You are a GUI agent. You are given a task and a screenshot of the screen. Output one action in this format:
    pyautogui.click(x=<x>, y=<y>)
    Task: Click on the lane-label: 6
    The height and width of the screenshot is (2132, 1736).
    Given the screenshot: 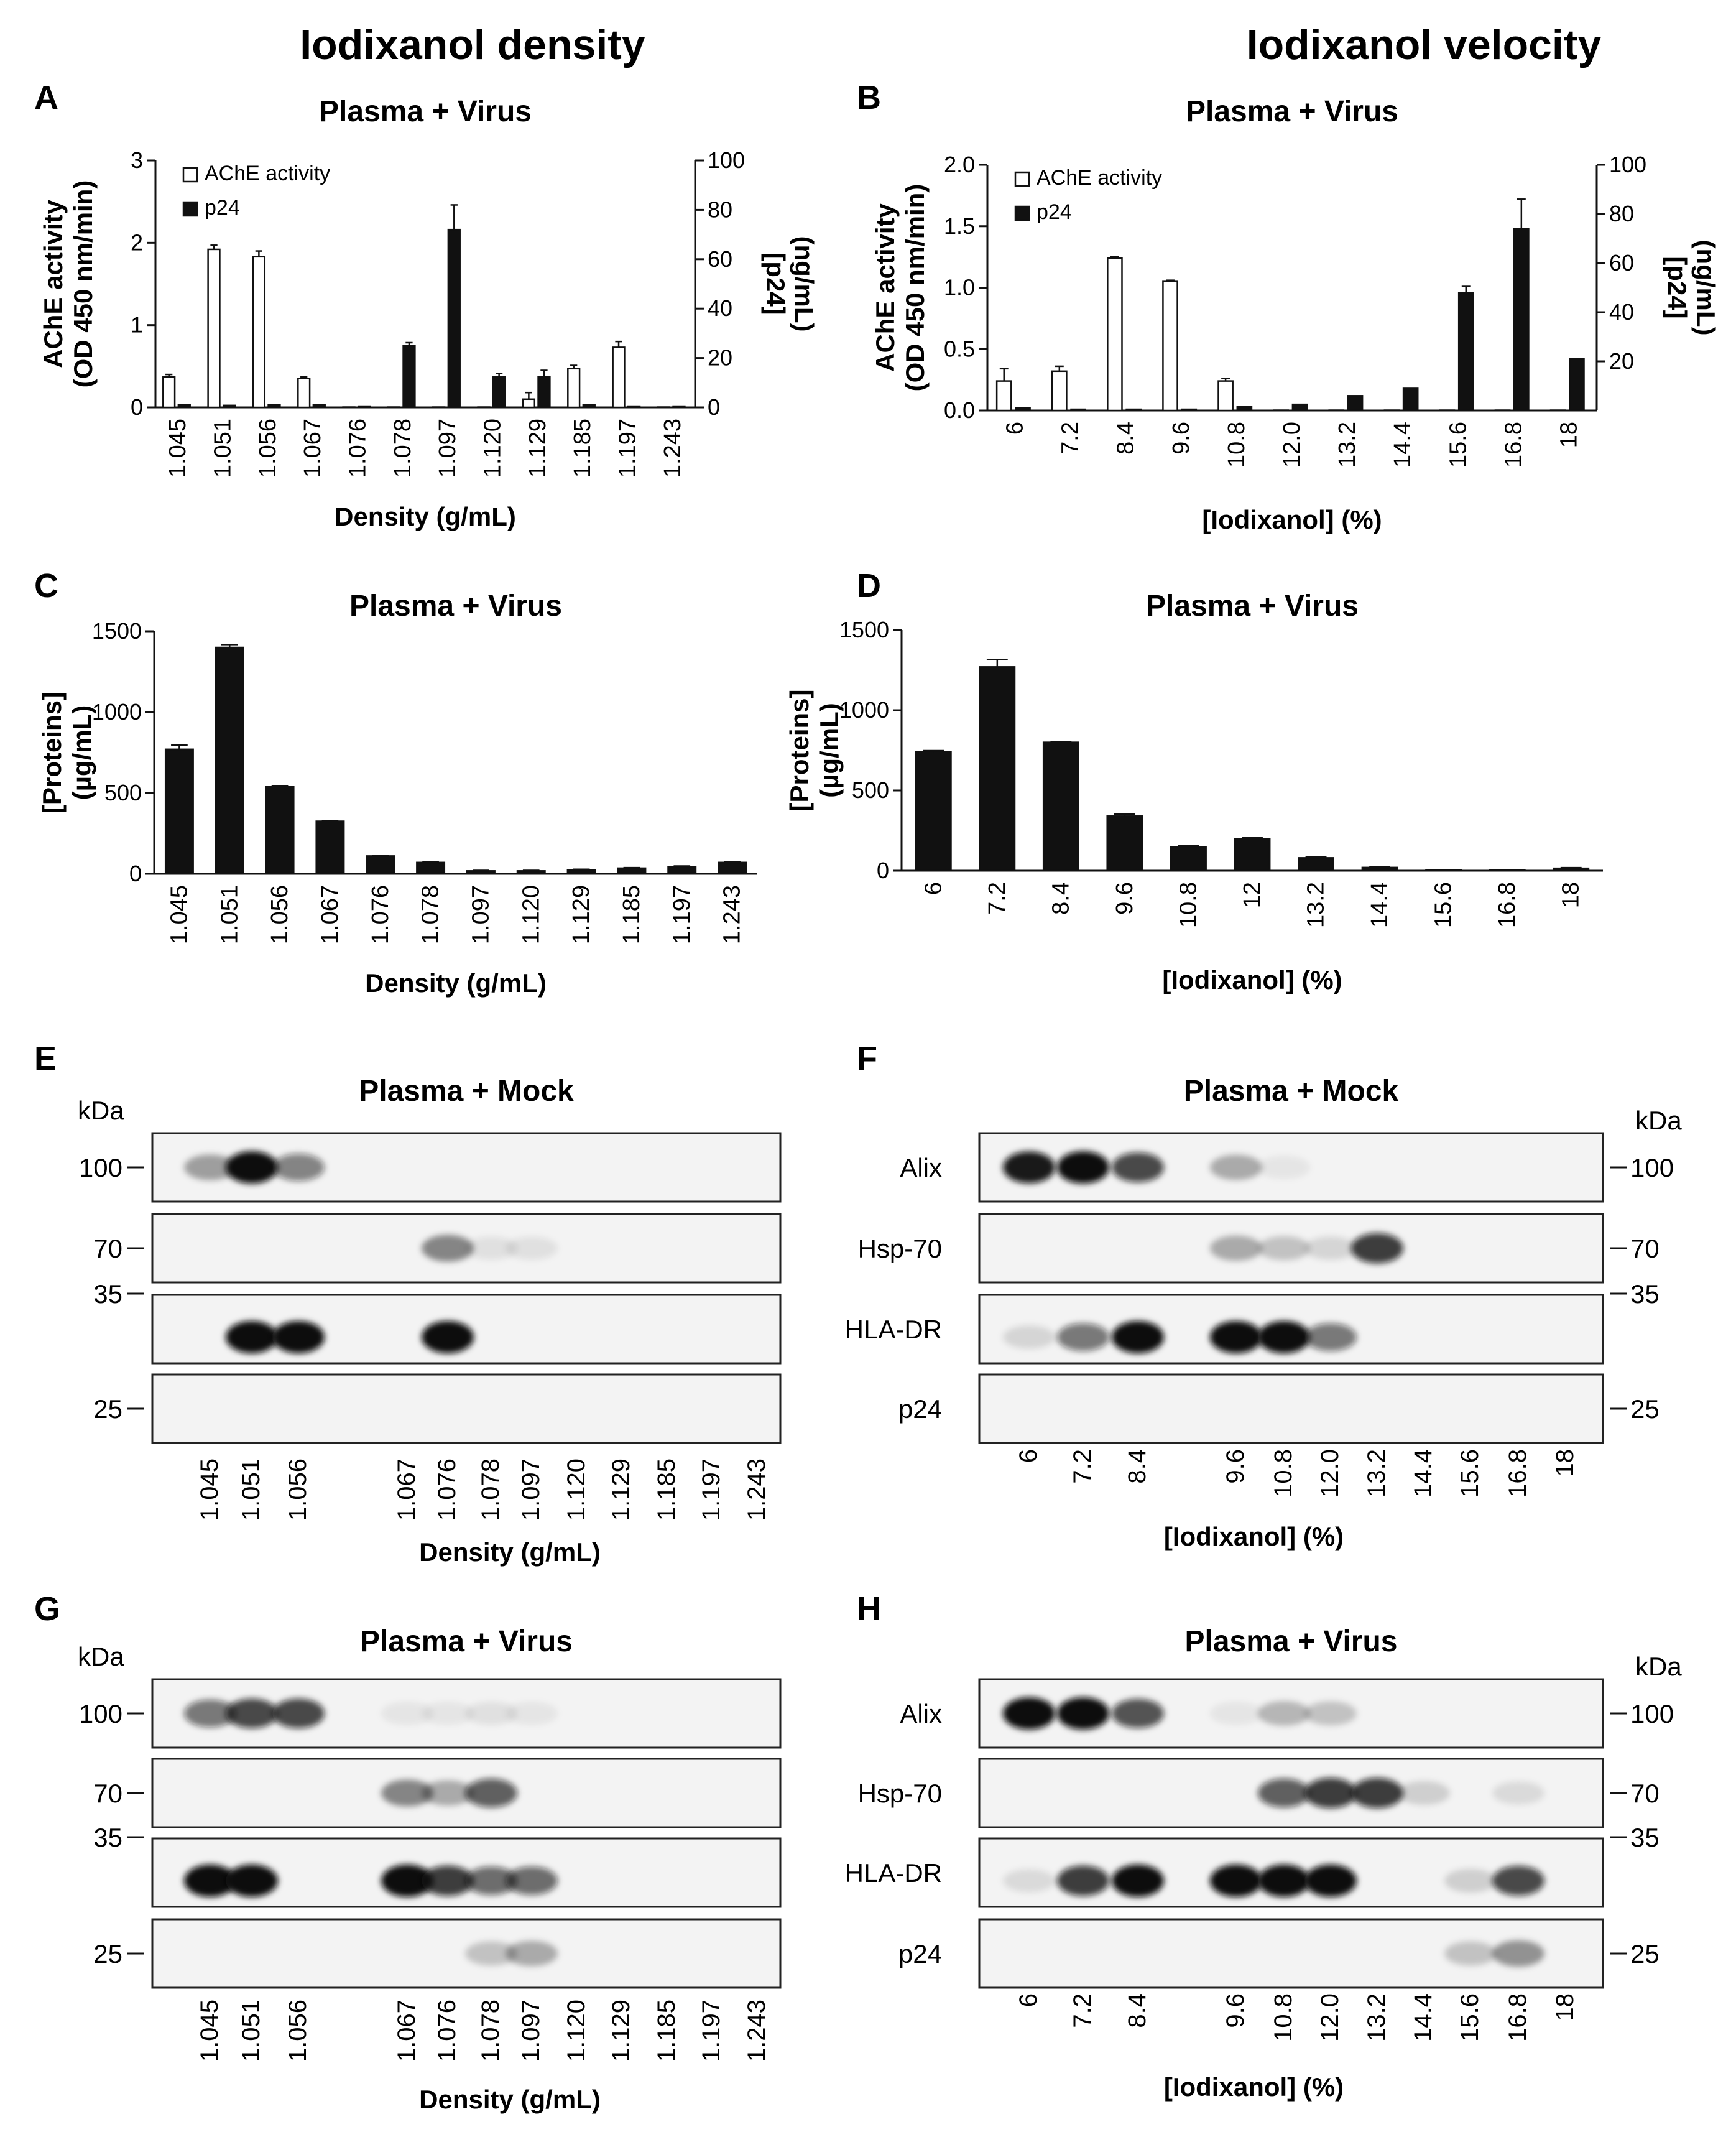 What is the action you would take?
    pyautogui.click(x=1028, y=1456)
    